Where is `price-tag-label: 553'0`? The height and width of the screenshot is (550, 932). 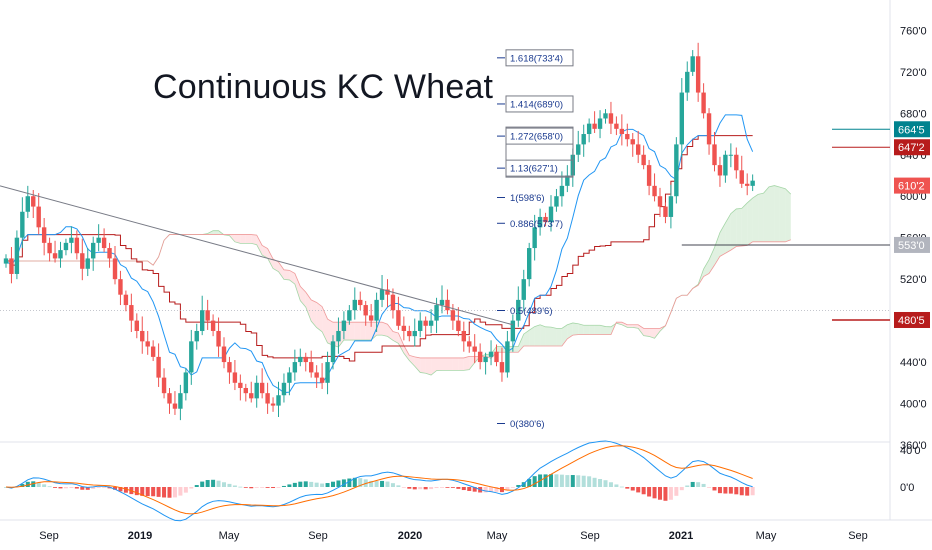 price-tag-label: 553'0 is located at coordinates (911, 246).